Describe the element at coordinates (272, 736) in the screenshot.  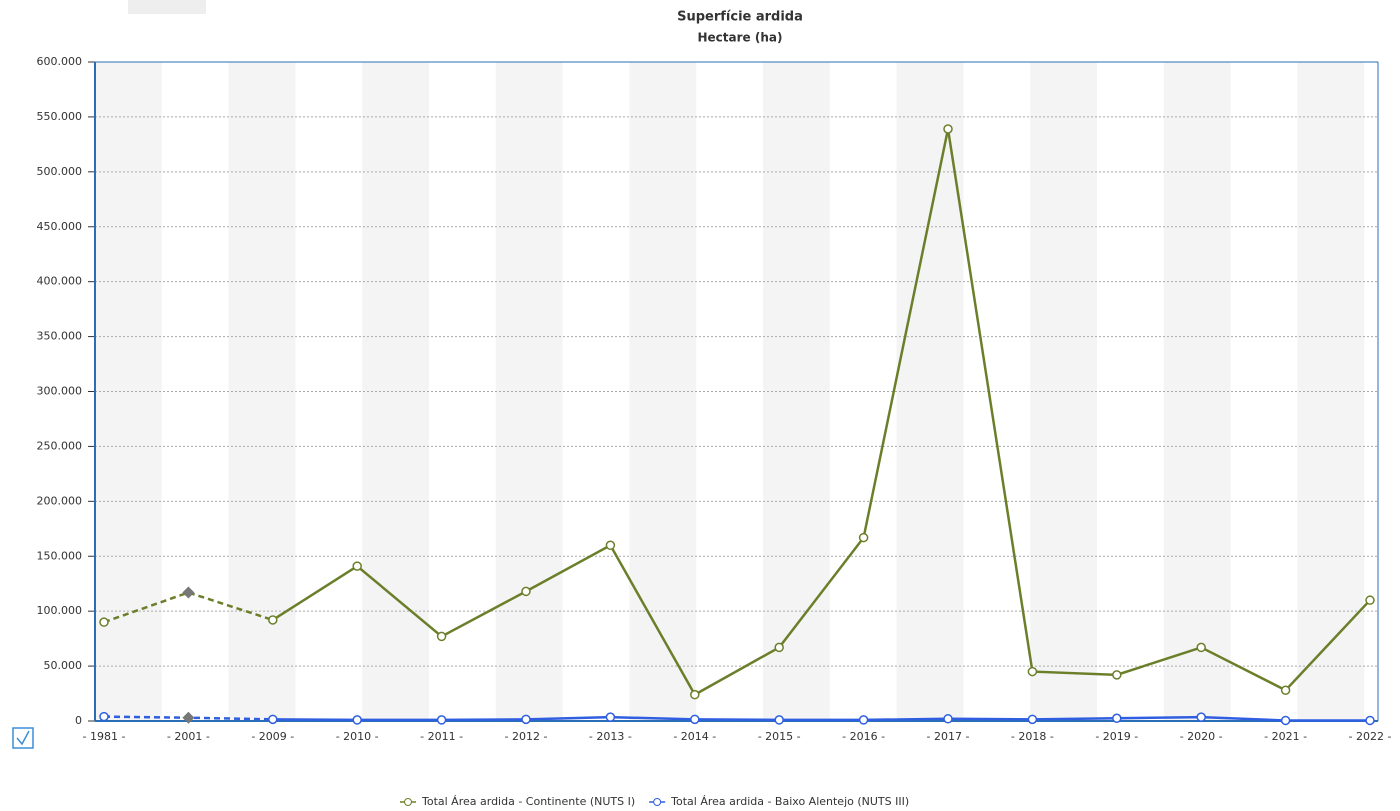
I see `x-tick-label: - 2009 -` at that location.